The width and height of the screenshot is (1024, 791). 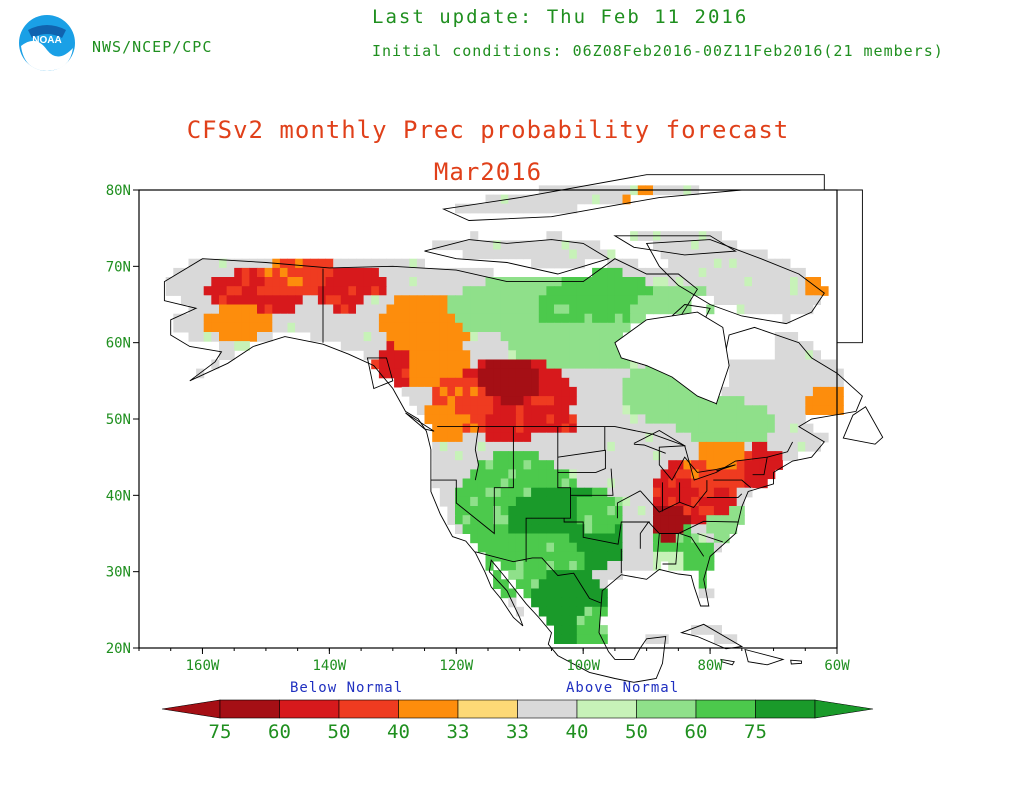 I want to click on longitude-labels: 160W 140W 120W 100W 80W 60W, so click(x=518, y=666).